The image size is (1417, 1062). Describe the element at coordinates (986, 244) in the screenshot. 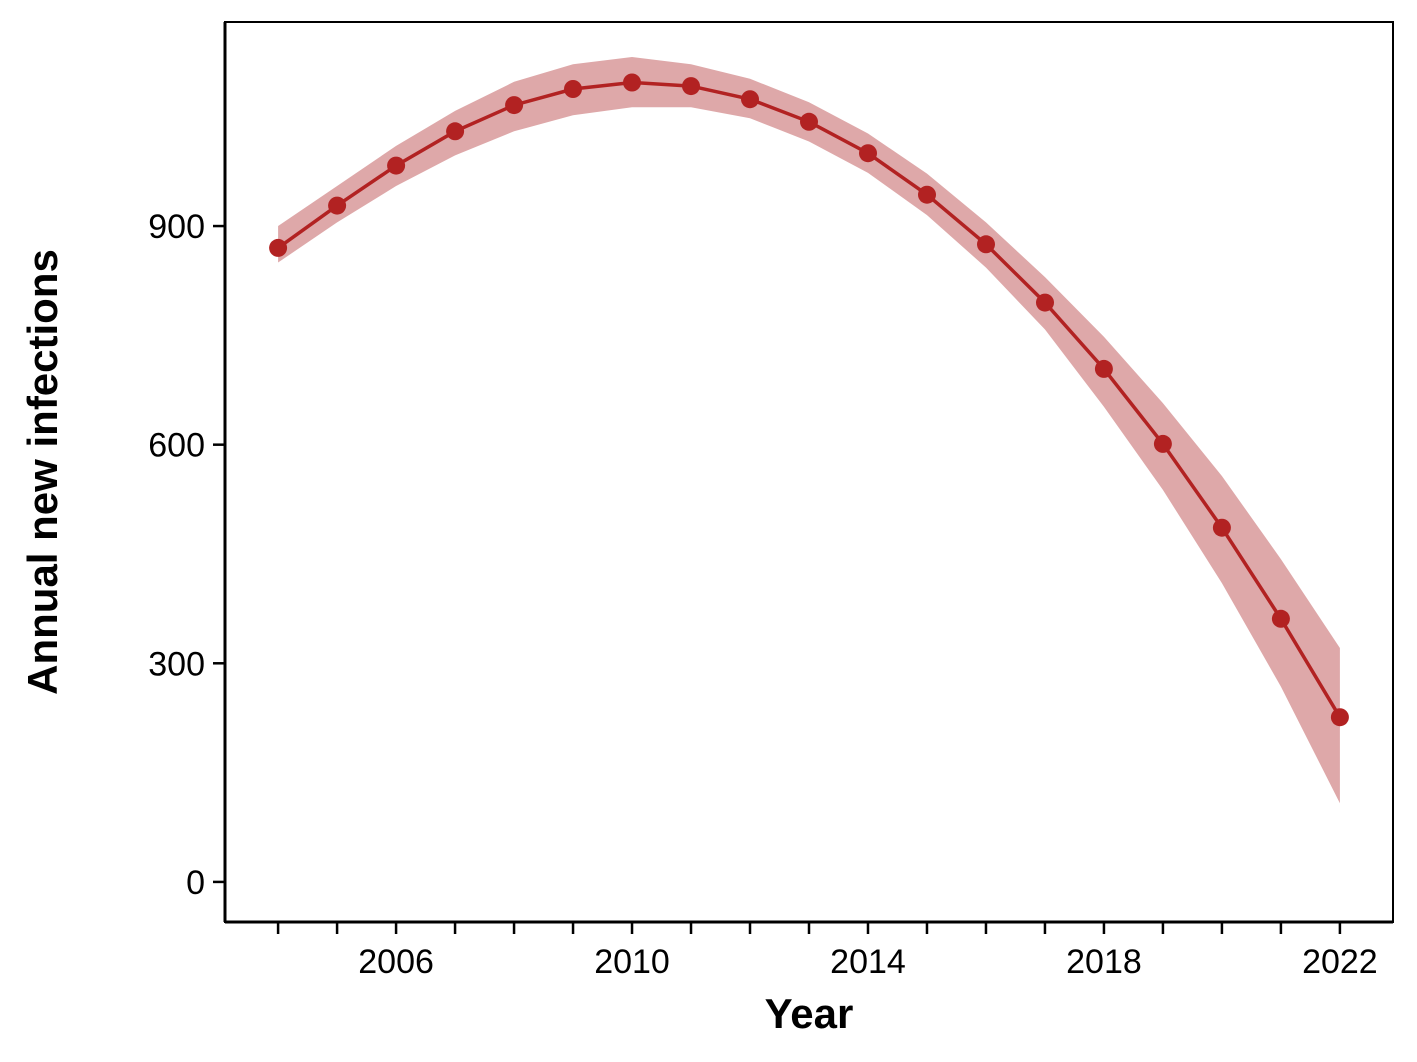

I see `data-point-2016` at that location.